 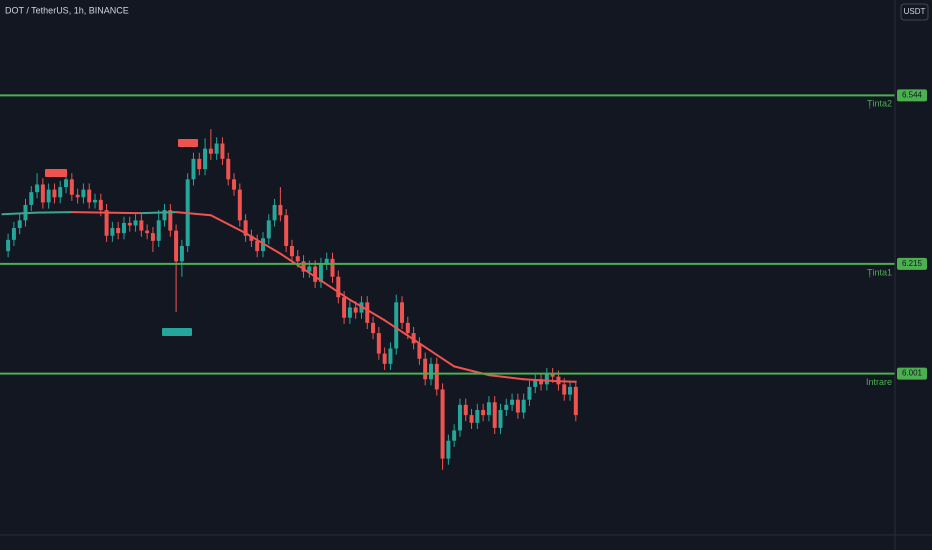 I want to click on level-label: Intrare, so click(x=879, y=382).